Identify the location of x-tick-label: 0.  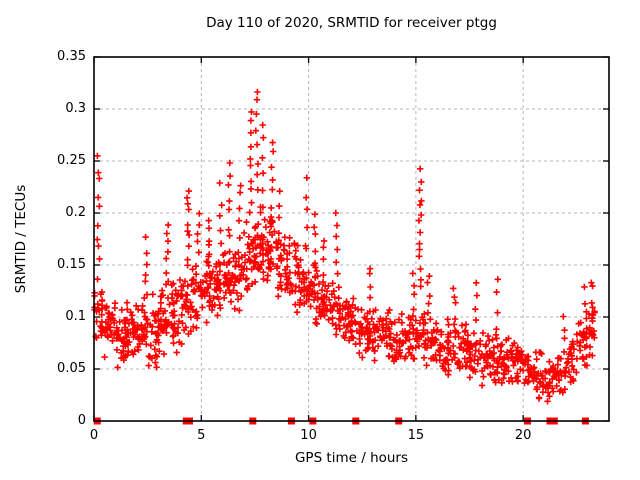
(94, 435).